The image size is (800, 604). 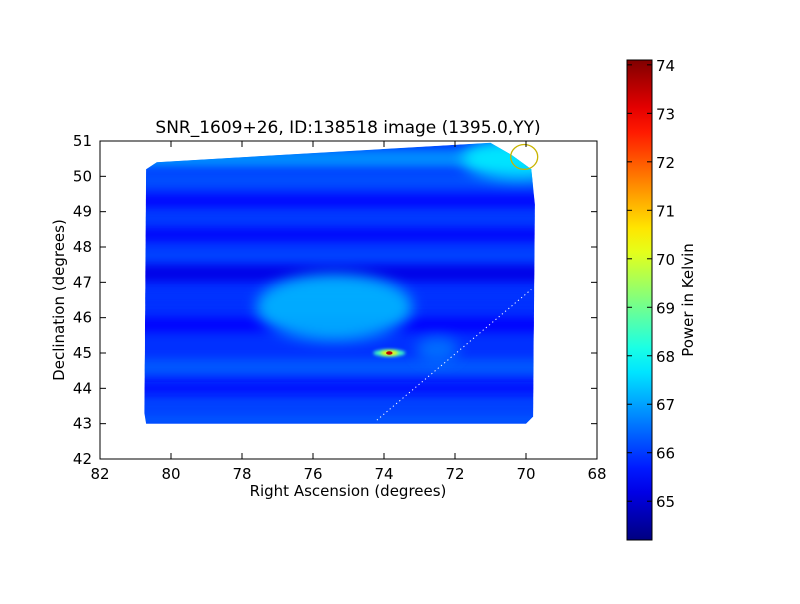 I want to click on colorbar-tick-label: 68, so click(x=665, y=357).